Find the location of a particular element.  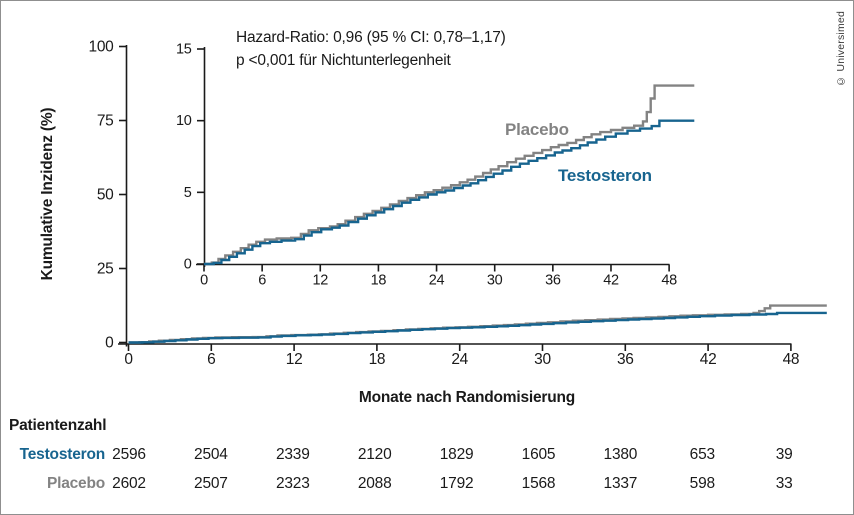

main-chart-y-tick-label: 0 is located at coordinates (109, 343).